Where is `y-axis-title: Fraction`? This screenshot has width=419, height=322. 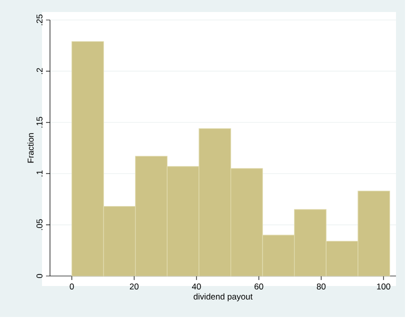 y-axis-title: Fraction is located at coordinates (30, 148).